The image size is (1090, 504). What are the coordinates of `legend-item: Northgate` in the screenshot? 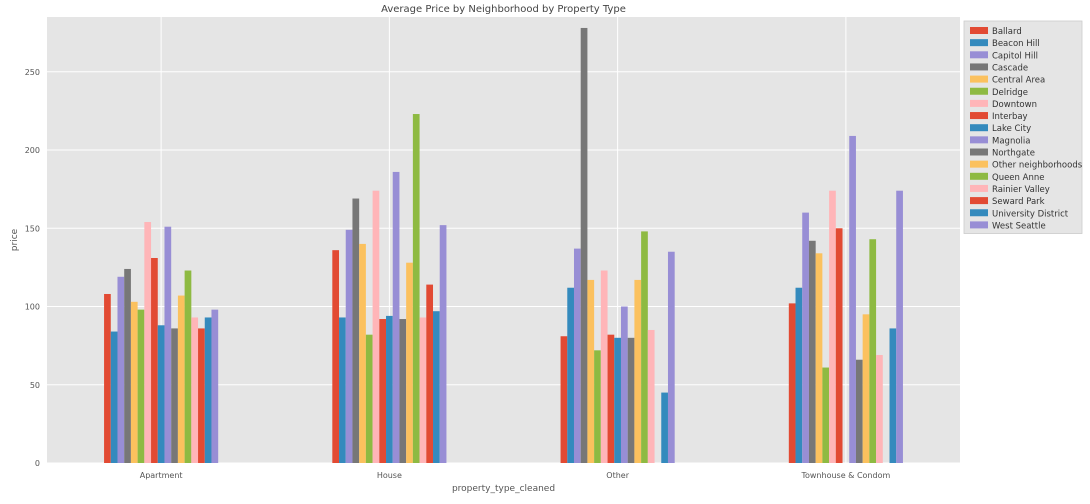 It's located at (1002, 153).